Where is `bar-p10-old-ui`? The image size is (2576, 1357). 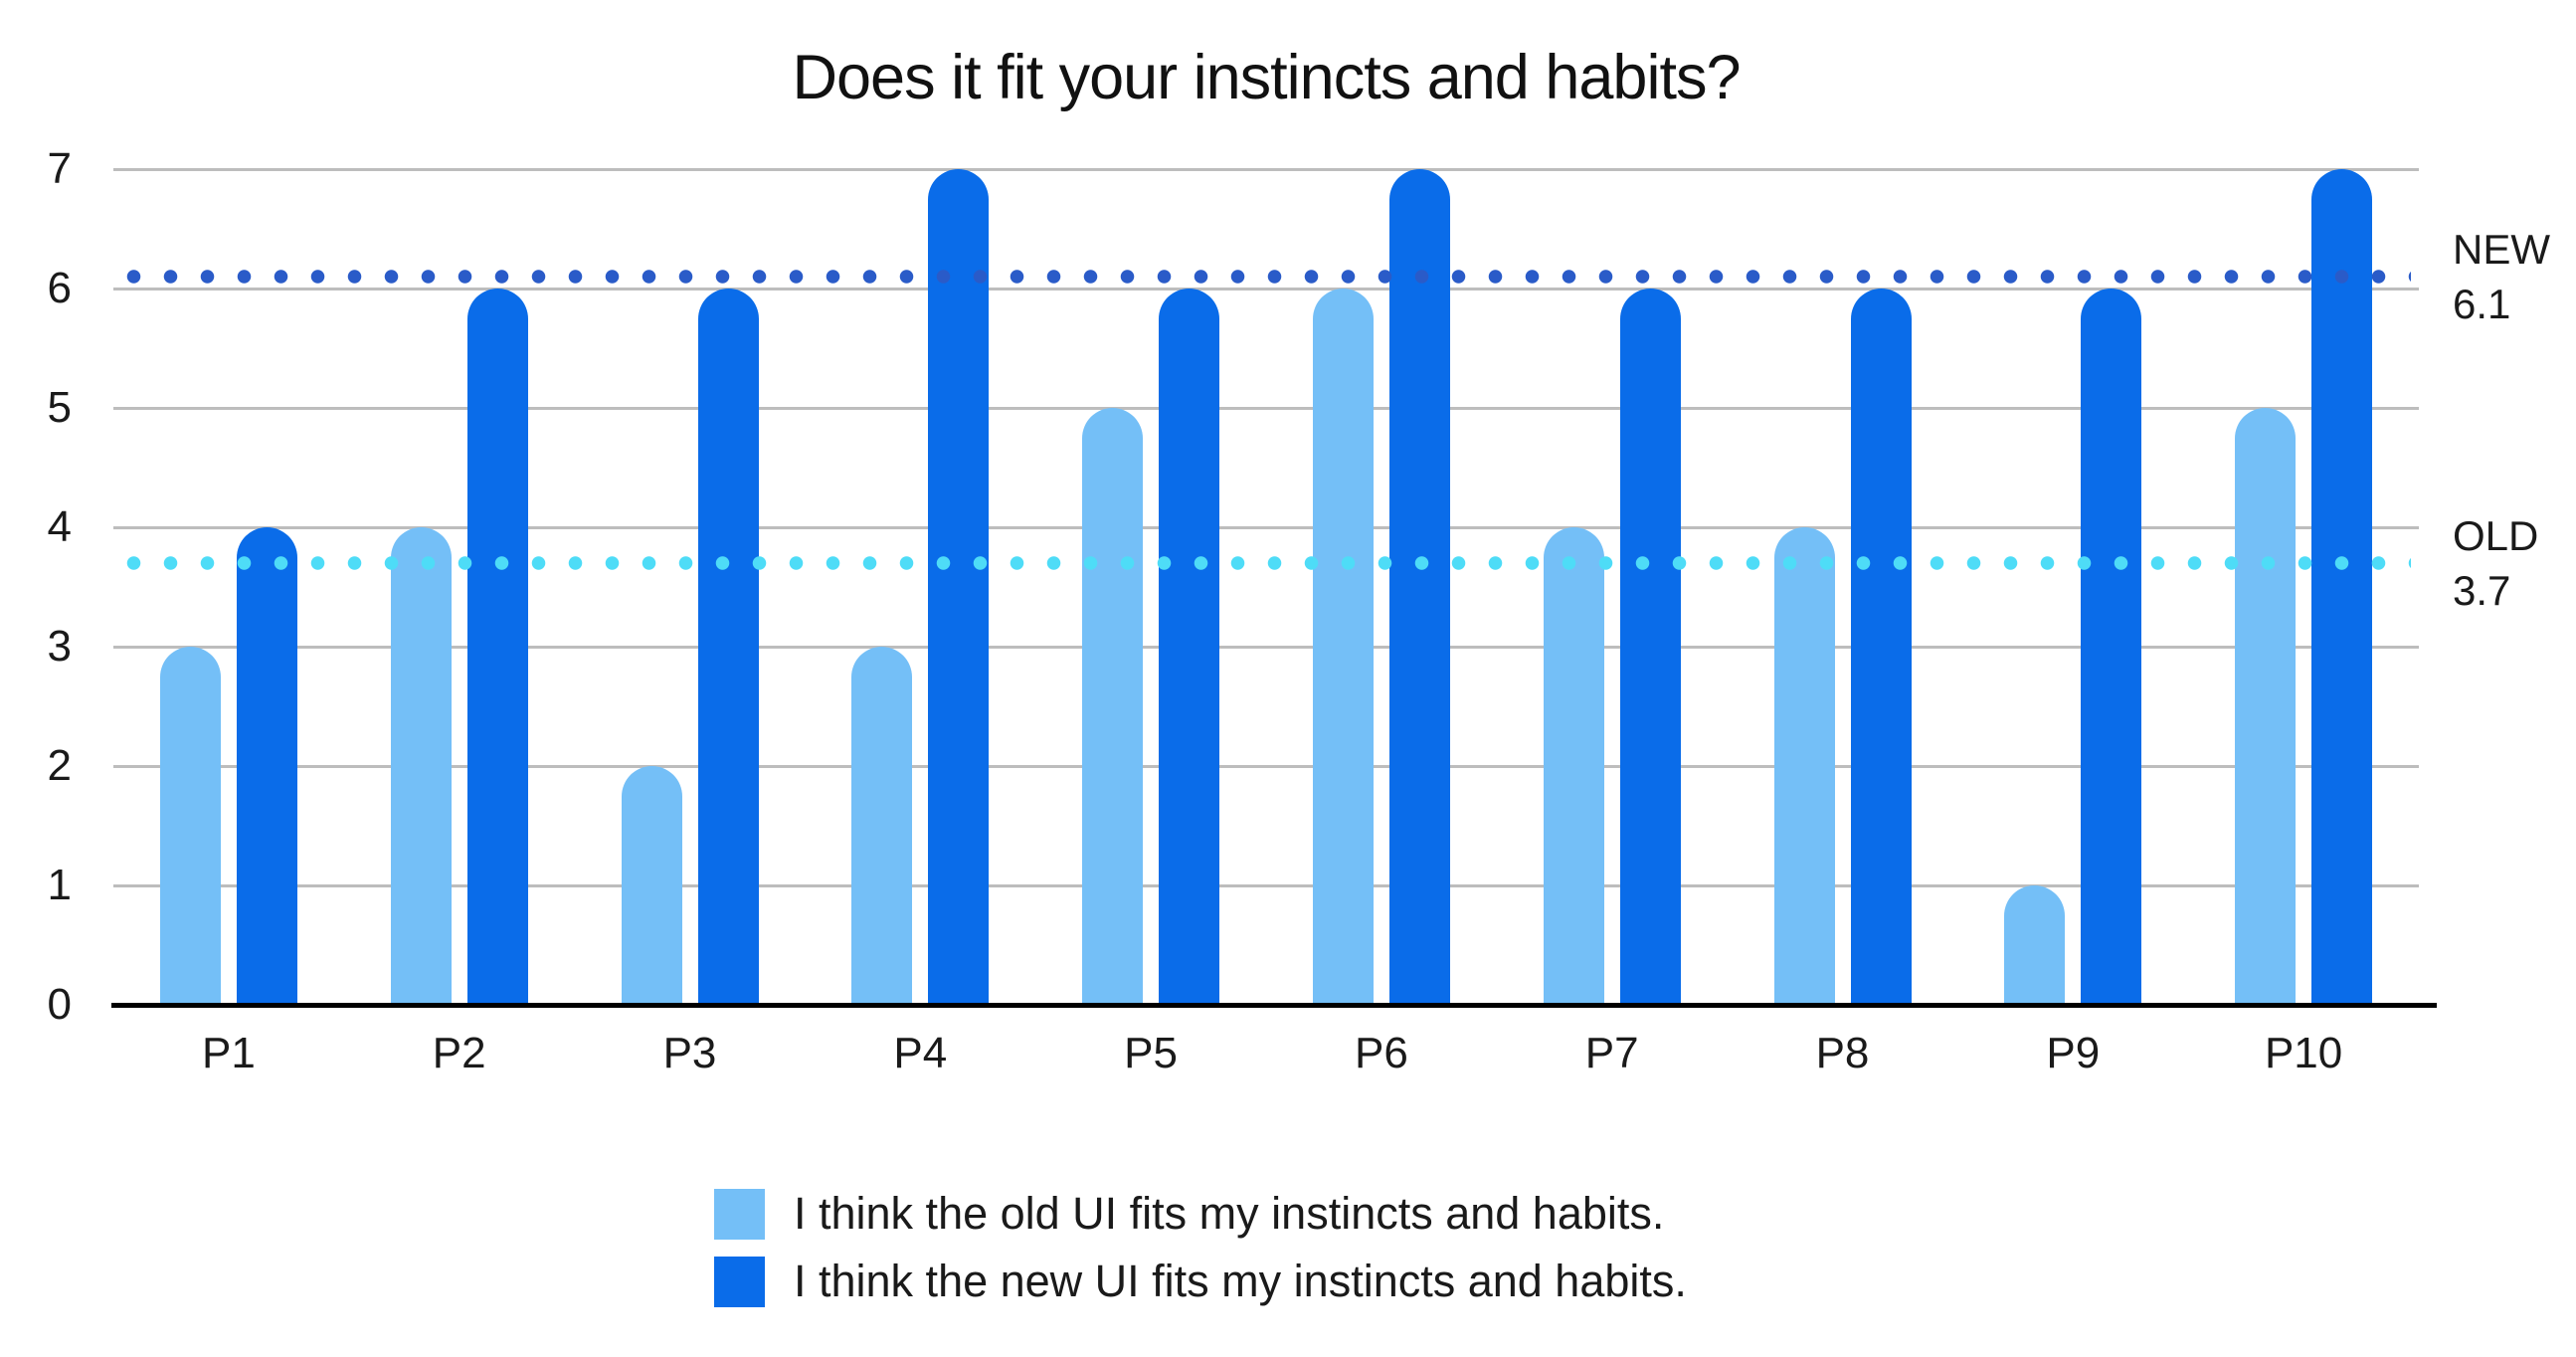
bar-p10-old-ui is located at coordinates (2266, 706).